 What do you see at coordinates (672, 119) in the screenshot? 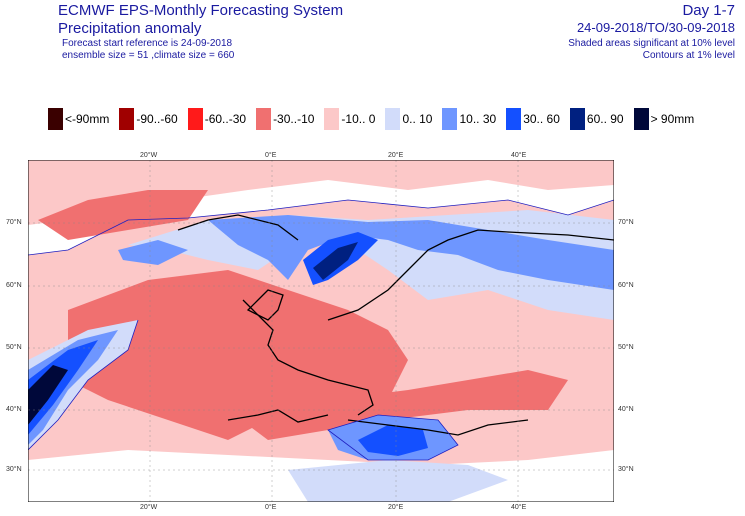
I see `legend-label: > 90mm` at bounding box center [672, 119].